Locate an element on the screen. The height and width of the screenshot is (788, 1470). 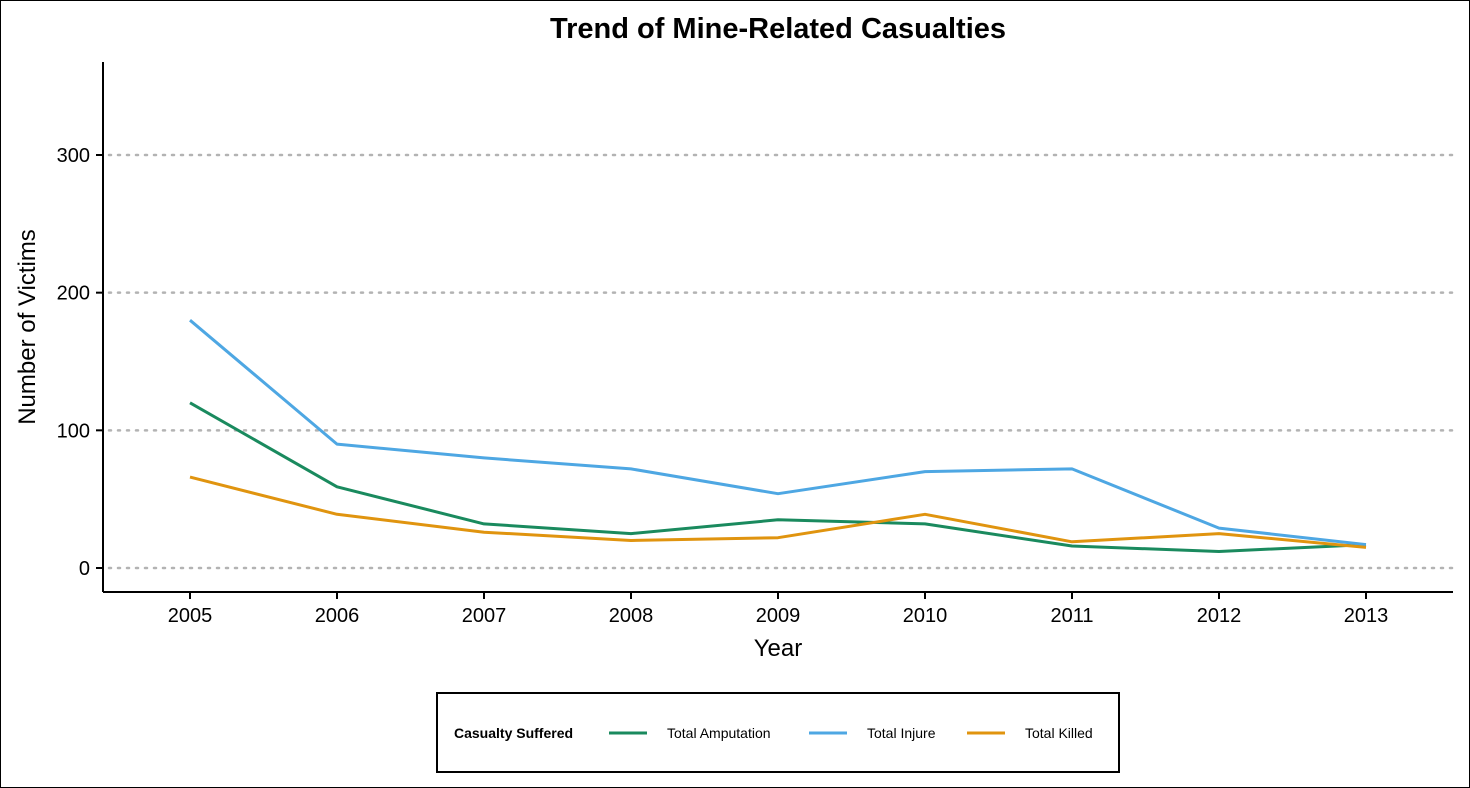
legend-label-total-injure: Total Injure is located at coordinates (901, 733).